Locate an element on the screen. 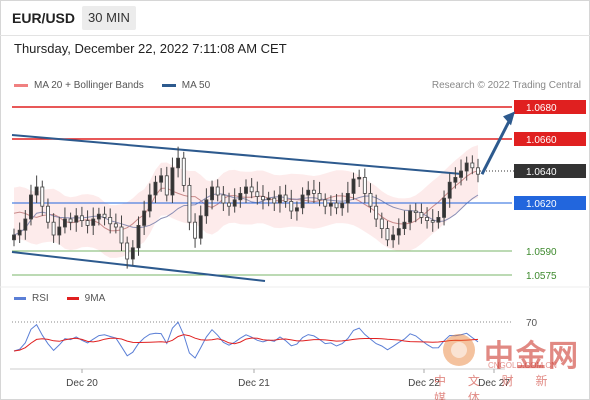 This screenshot has height=400, width=590. watermark-logo-inner is located at coordinates (459, 350).